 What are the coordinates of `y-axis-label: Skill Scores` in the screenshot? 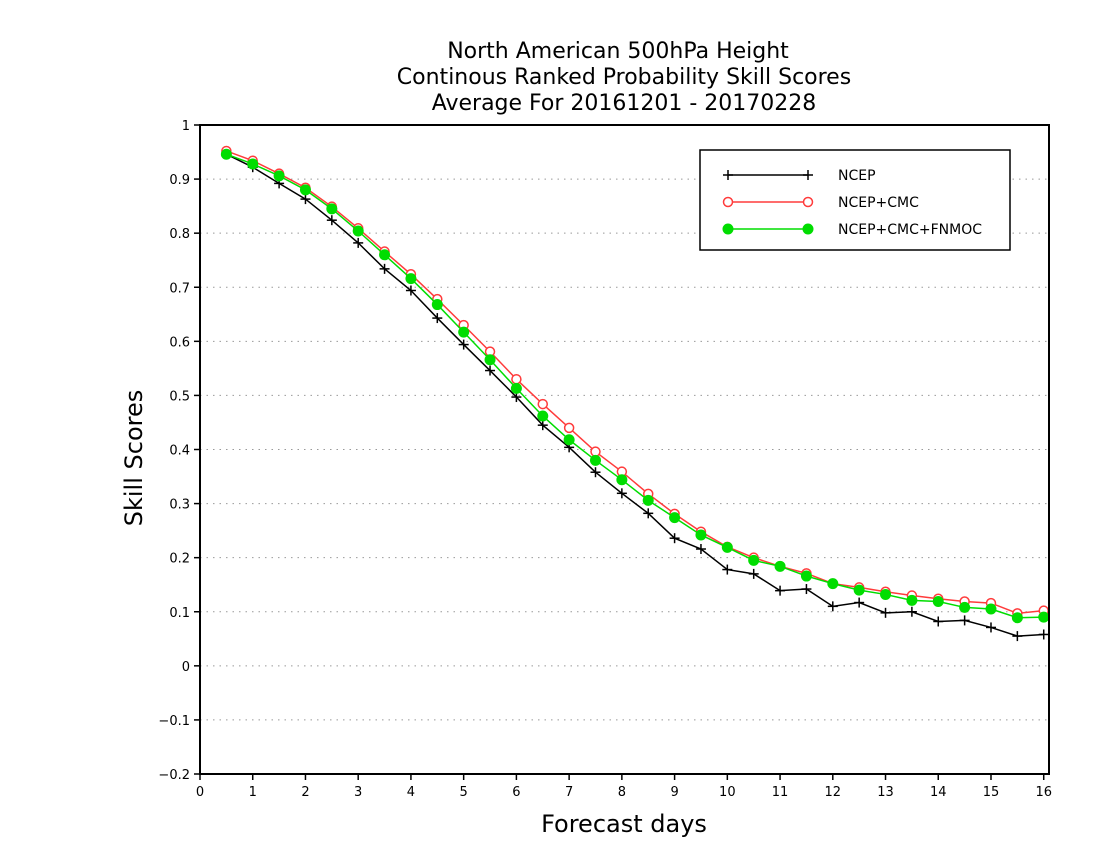 It's located at (134, 458).